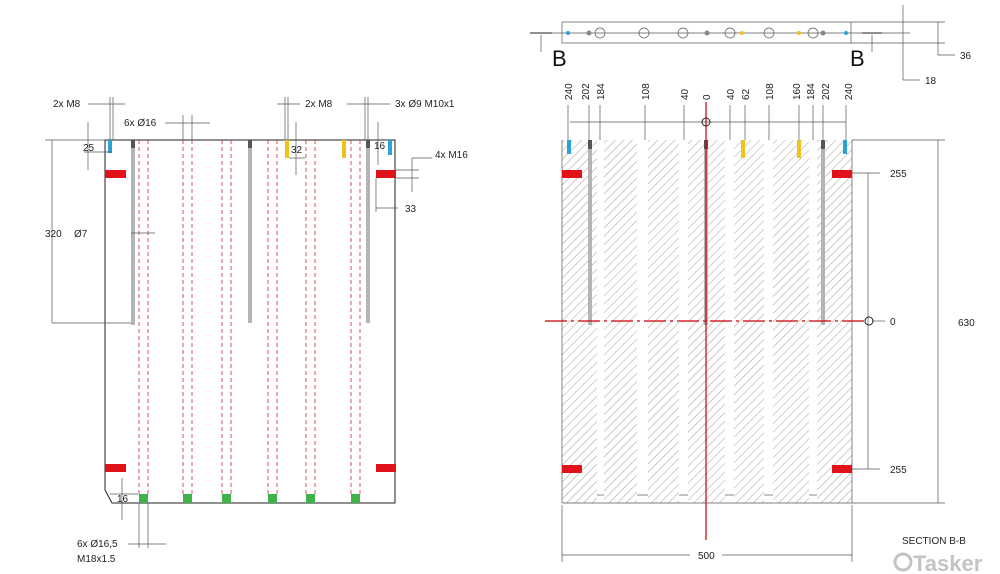  Describe the element at coordinates (380, 146) in the screenshot. I see `dim-16-top: 16` at that location.